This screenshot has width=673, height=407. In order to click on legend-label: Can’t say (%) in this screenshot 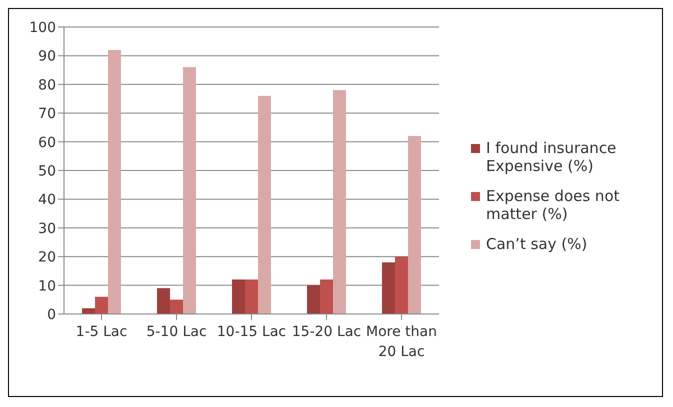, I will do `click(537, 244)`.